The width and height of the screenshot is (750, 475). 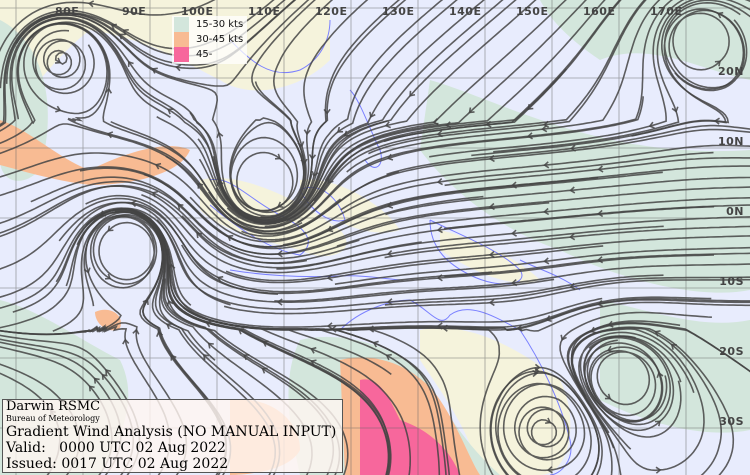 What do you see at coordinates (53, 418) in the screenshot?
I see `agency-name: Bureau of Meteorology` at bounding box center [53, 418].